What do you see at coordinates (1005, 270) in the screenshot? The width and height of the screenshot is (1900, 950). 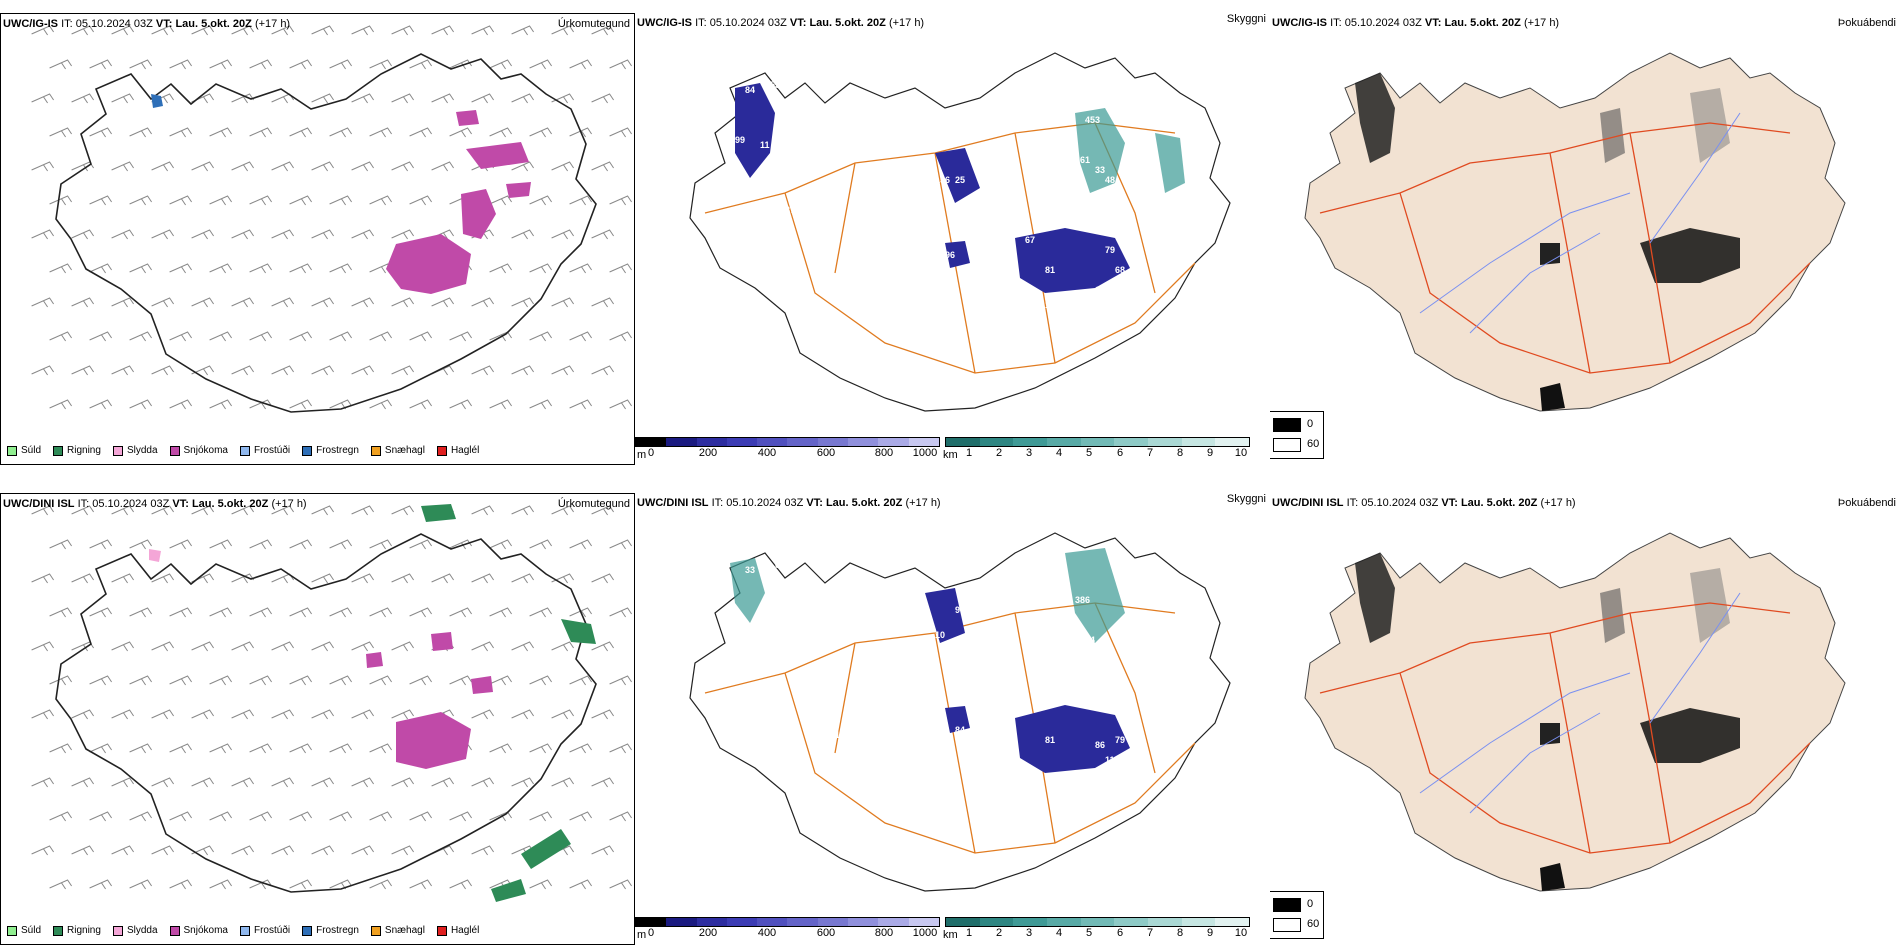 I see `visibility-value: 74` at bounding box center [1005, 270].